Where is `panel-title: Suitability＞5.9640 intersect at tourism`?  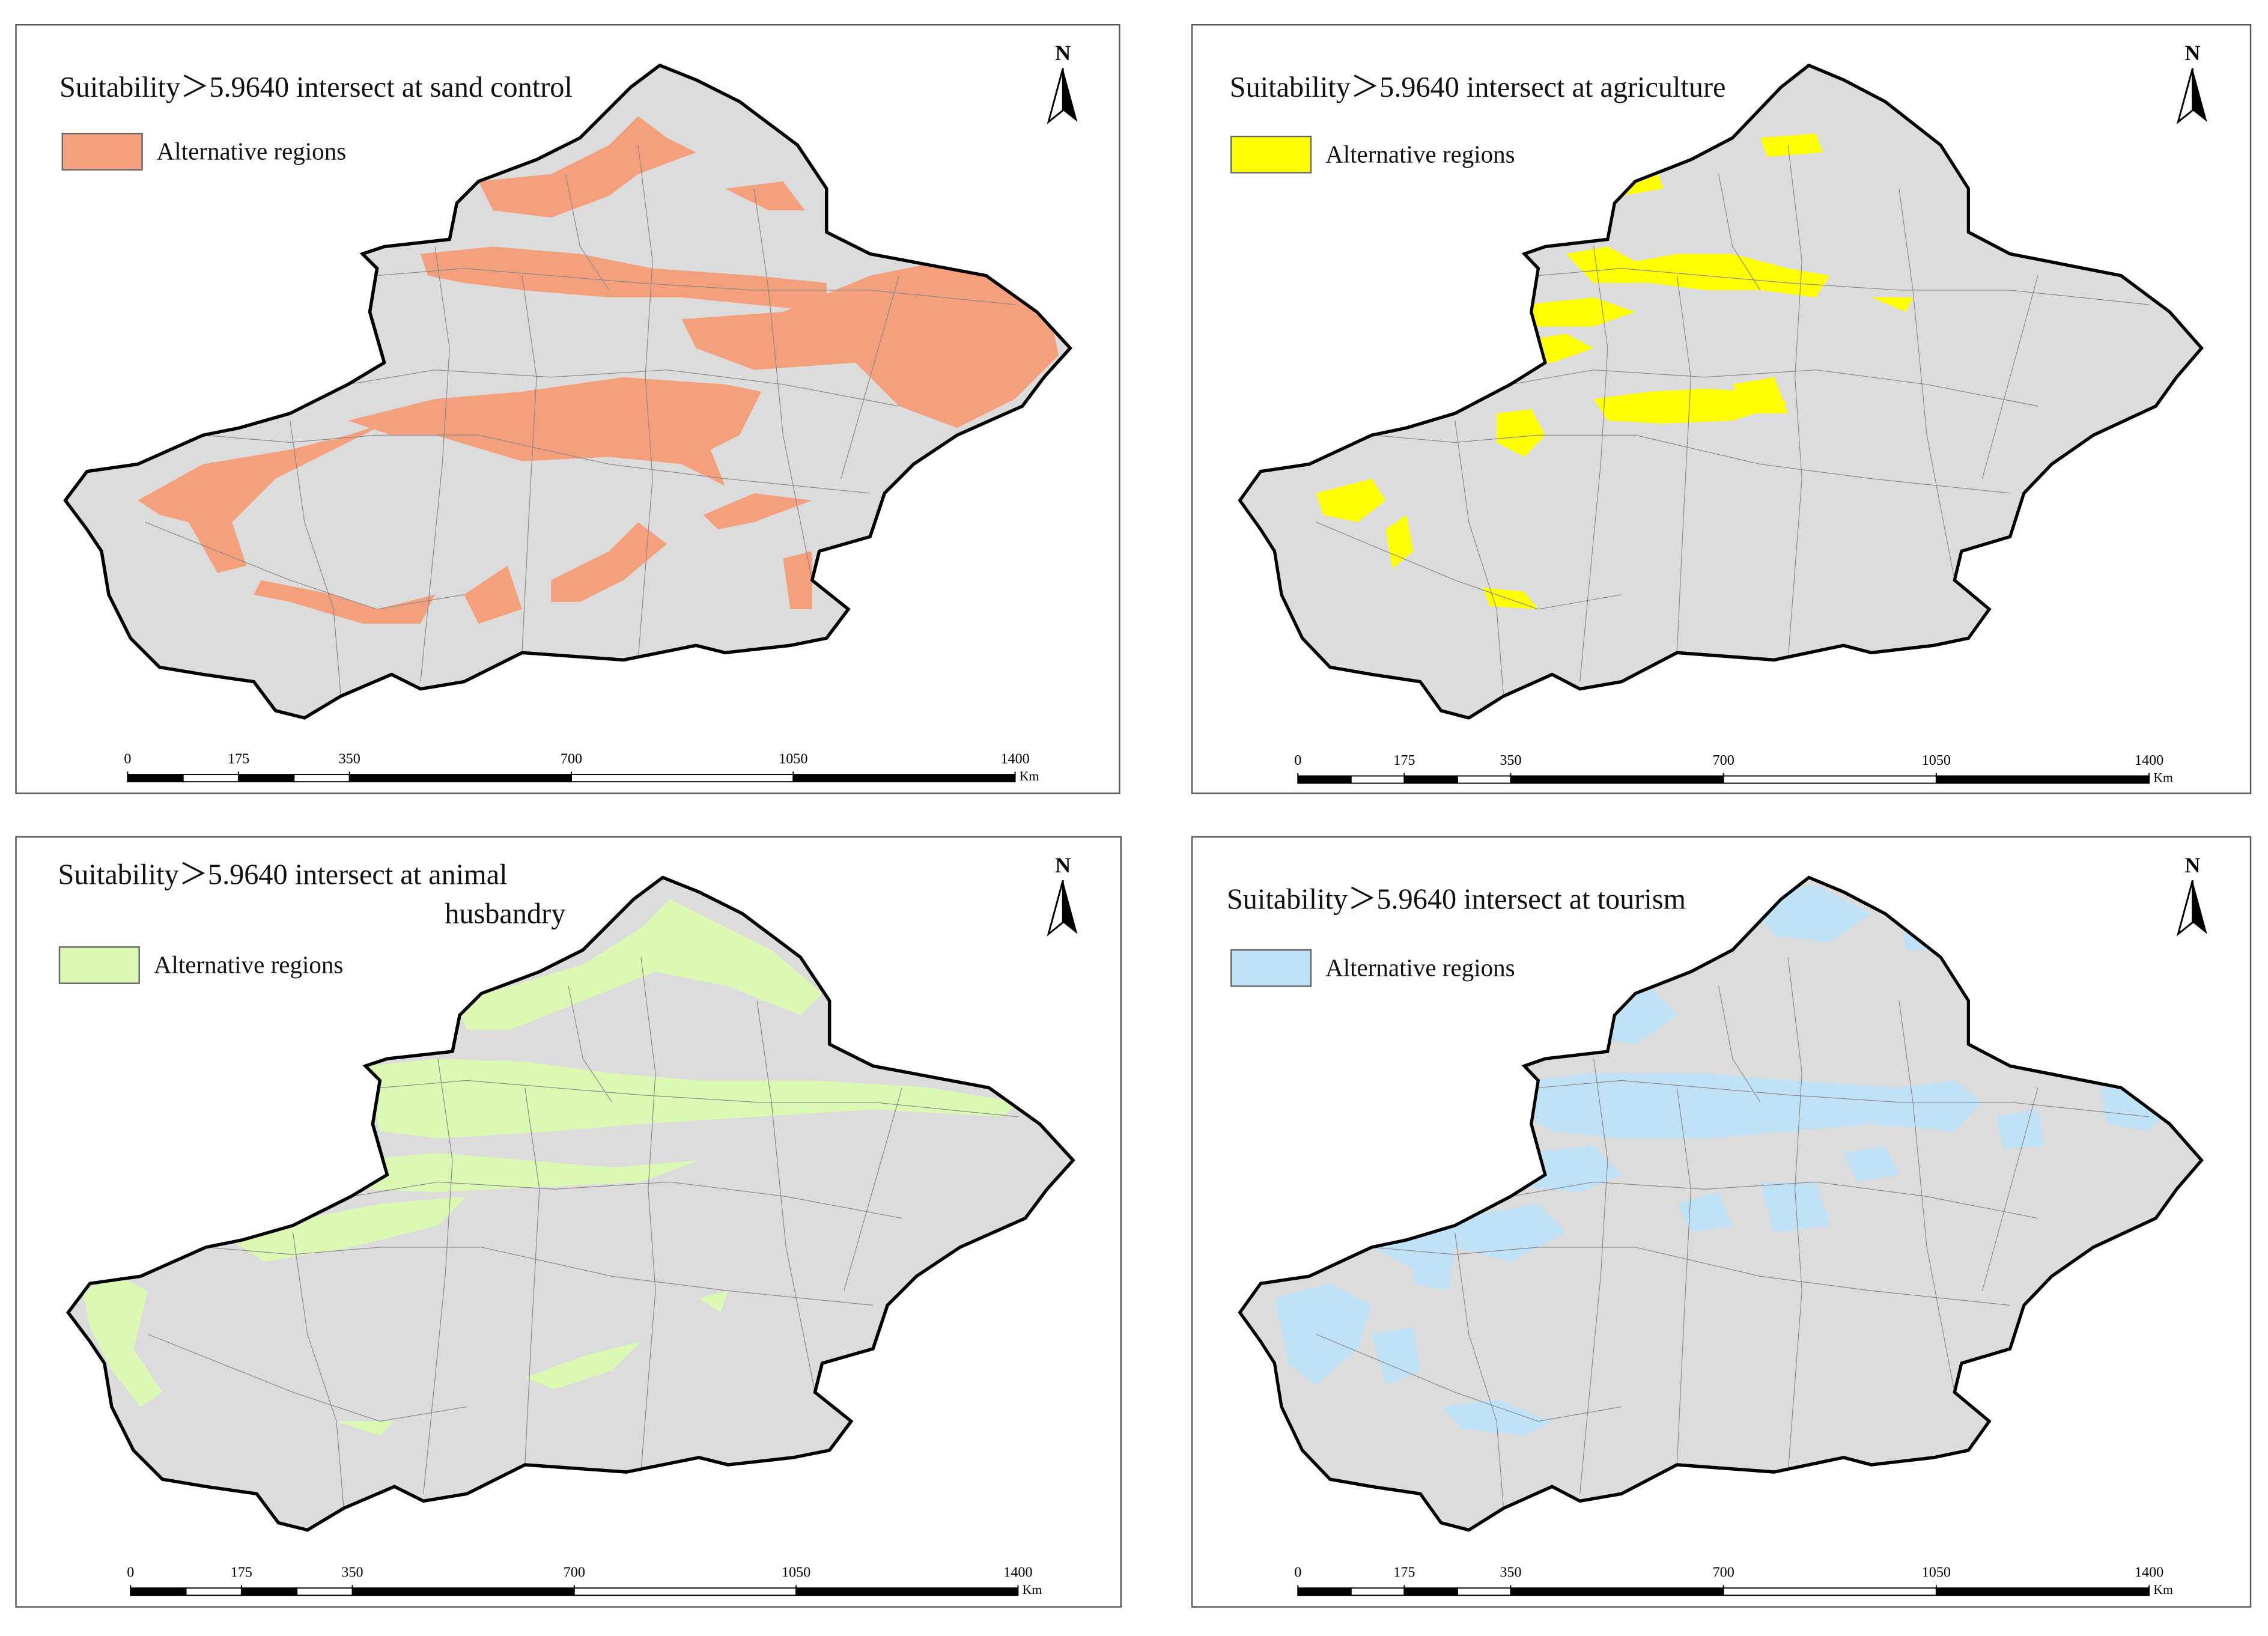 panel-title: Suitability＞5.9640 intersect at tourism is located at coordinates (1456, 900).